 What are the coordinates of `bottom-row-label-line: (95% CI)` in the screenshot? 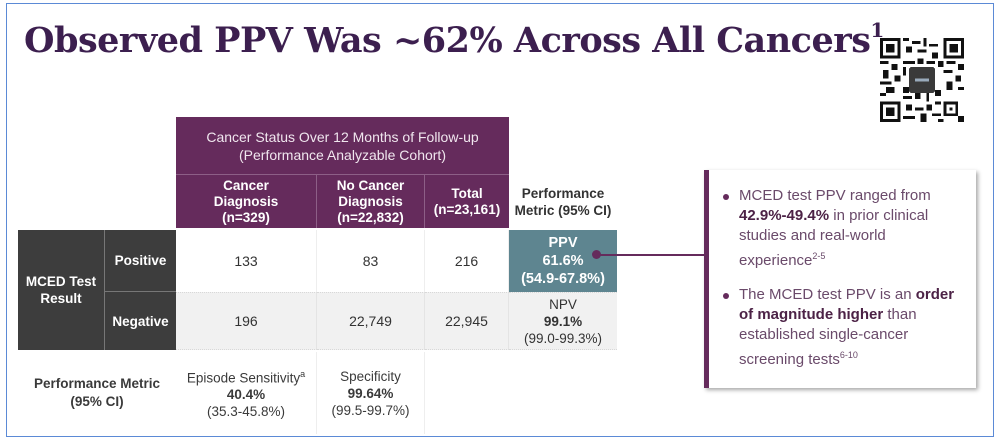 It's located at (97, 401).